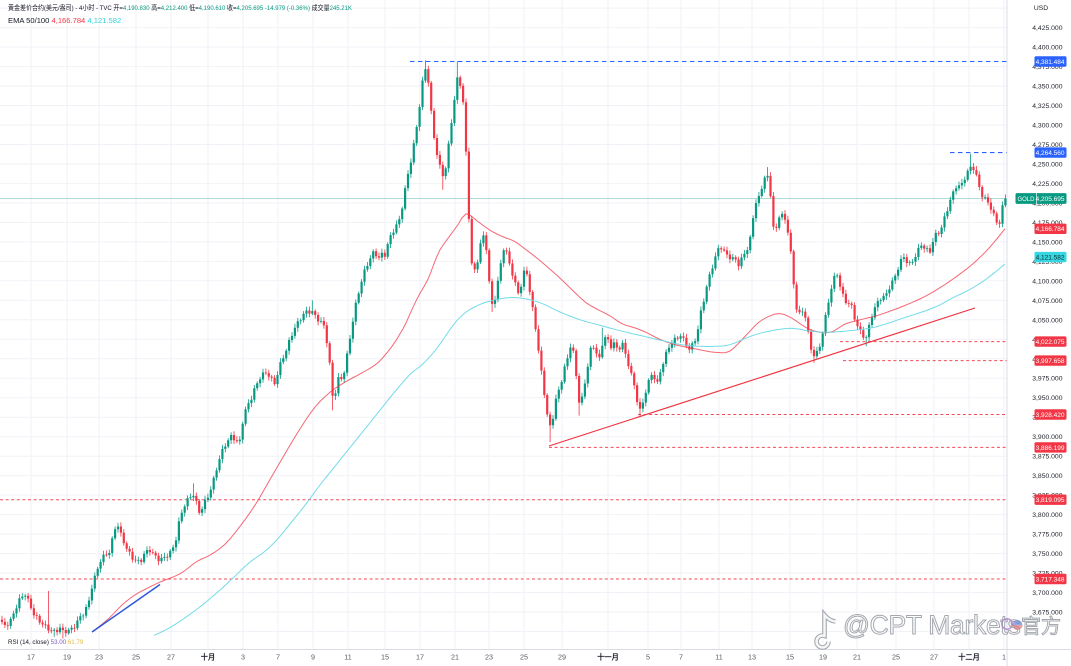  I want to click on svg-text: 3,750.000, so click(1047, 554).